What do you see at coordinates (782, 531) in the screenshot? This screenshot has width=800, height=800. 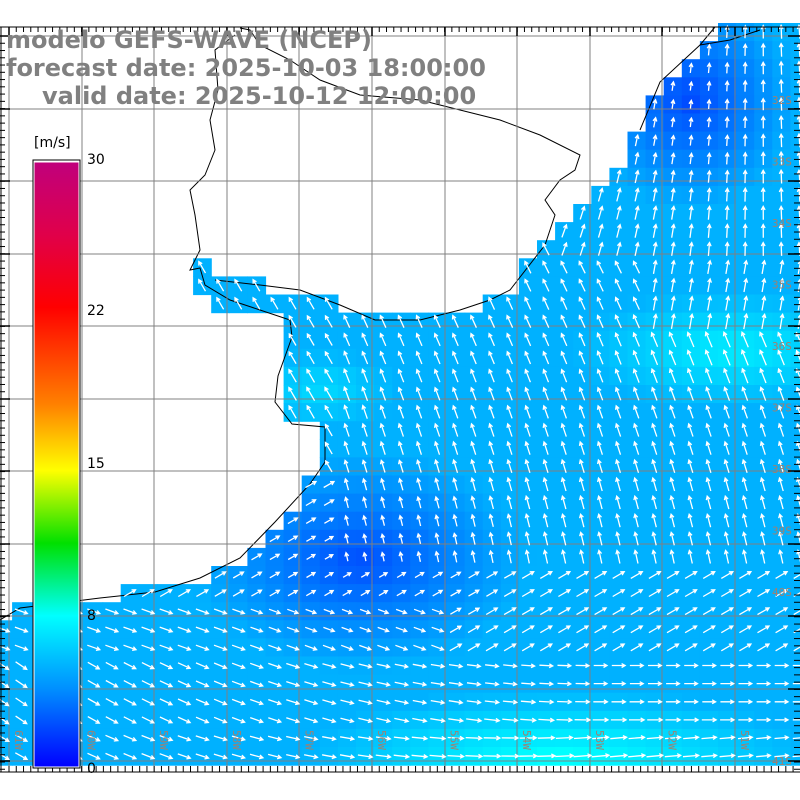 I see `lat-label: 39S` at bounding box center [782, 531].